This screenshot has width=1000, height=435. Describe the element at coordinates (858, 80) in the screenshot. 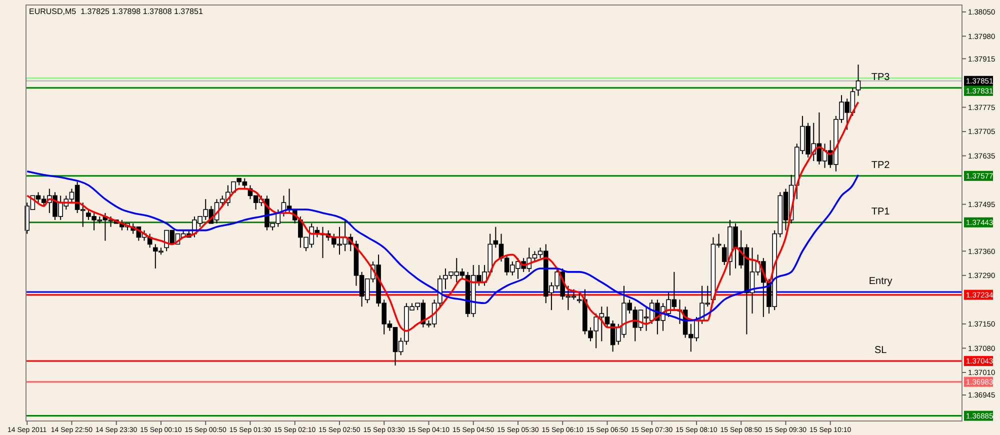

I see `candlestick` at that location.